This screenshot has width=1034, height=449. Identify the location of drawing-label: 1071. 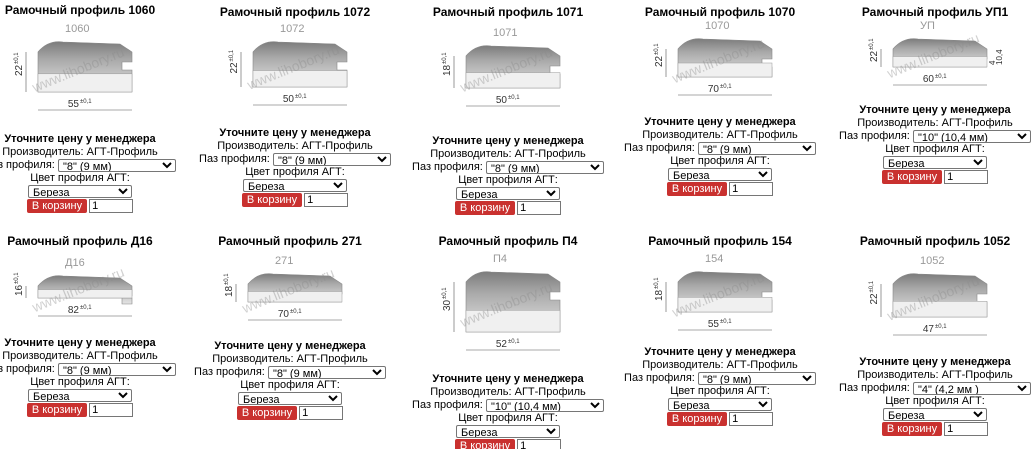
(505, 33).